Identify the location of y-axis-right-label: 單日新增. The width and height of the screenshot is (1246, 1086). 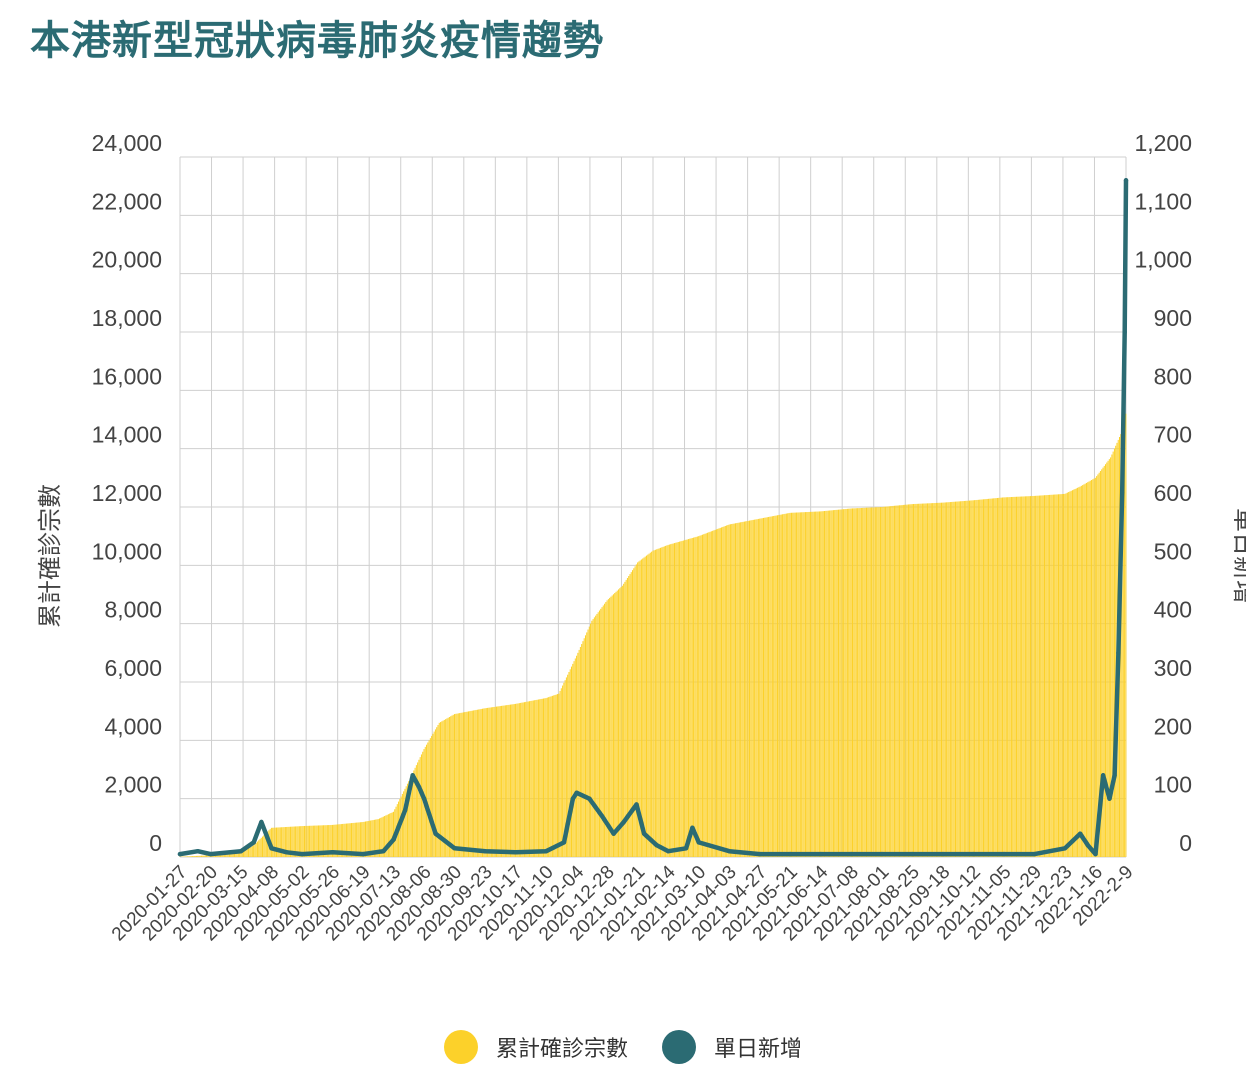
(1238, 556).